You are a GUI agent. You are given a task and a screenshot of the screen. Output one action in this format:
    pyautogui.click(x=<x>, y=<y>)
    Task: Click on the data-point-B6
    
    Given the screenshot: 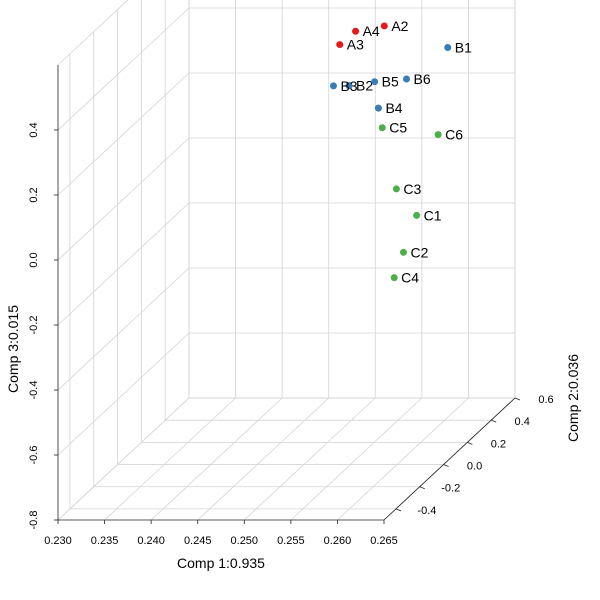 What is the action you would take?
    pyautogui.click(x=407, y=79)
    